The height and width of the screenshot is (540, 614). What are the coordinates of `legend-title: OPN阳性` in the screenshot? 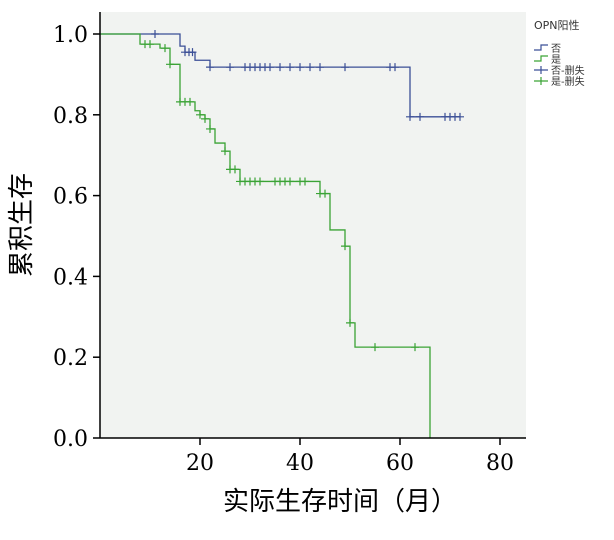 It's located at (557, 25).